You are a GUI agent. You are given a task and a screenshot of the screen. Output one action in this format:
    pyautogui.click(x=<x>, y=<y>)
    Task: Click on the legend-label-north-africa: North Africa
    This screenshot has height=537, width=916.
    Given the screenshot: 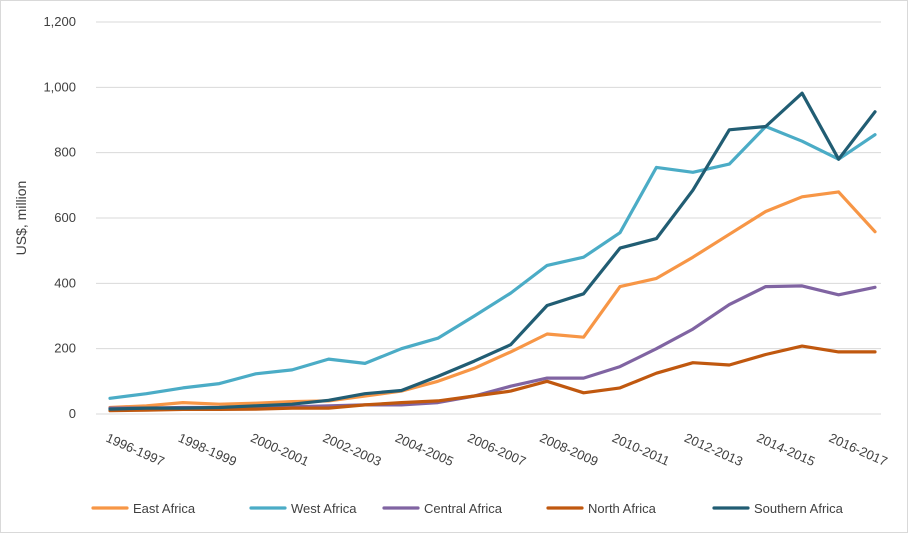 What is the action you would take?
    pyautogui.click(x=622, y=508)
    